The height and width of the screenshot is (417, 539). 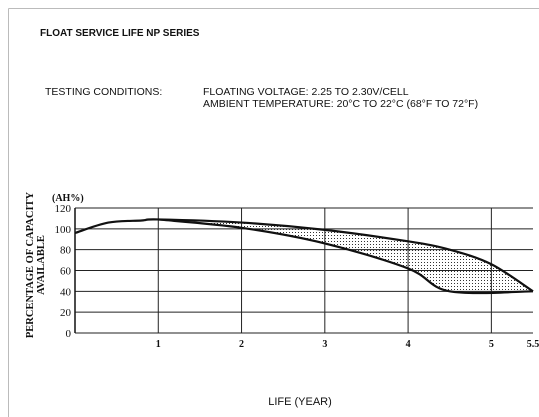 I want to click on y-tick-label: 40, so click(x=66, y=292).